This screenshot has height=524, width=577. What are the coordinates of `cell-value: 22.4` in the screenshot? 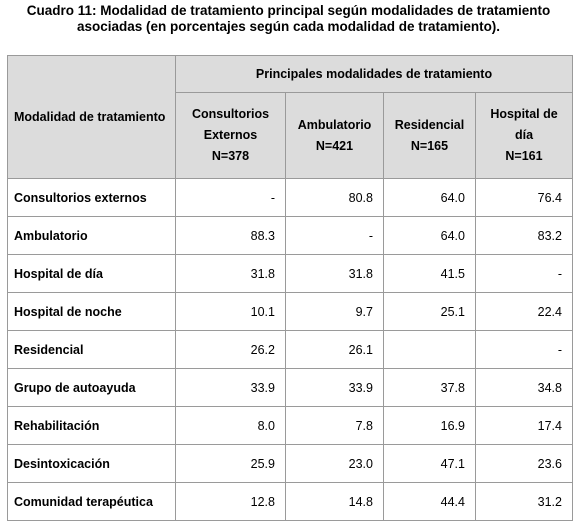 It's located at (524, 311).